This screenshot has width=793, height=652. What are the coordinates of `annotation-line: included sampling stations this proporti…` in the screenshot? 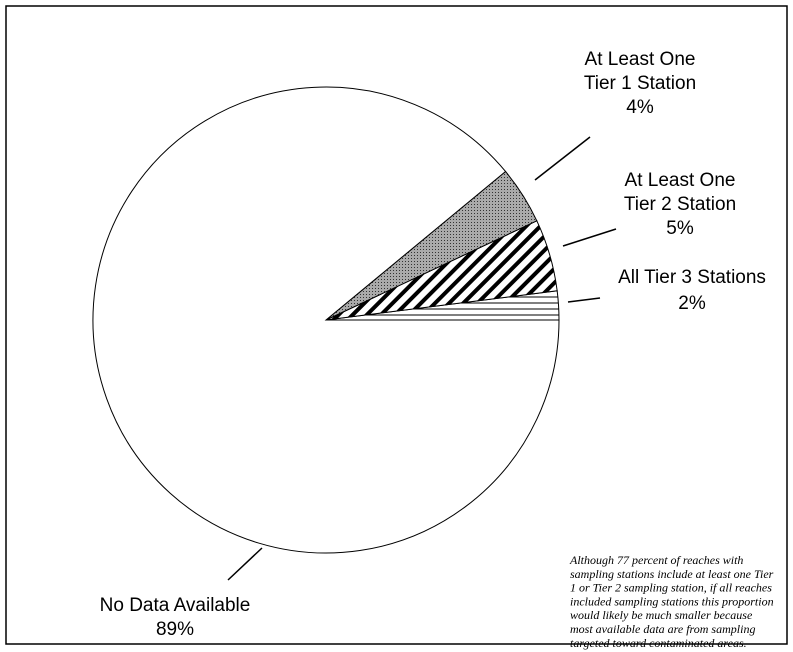 It's located at (672, 601).